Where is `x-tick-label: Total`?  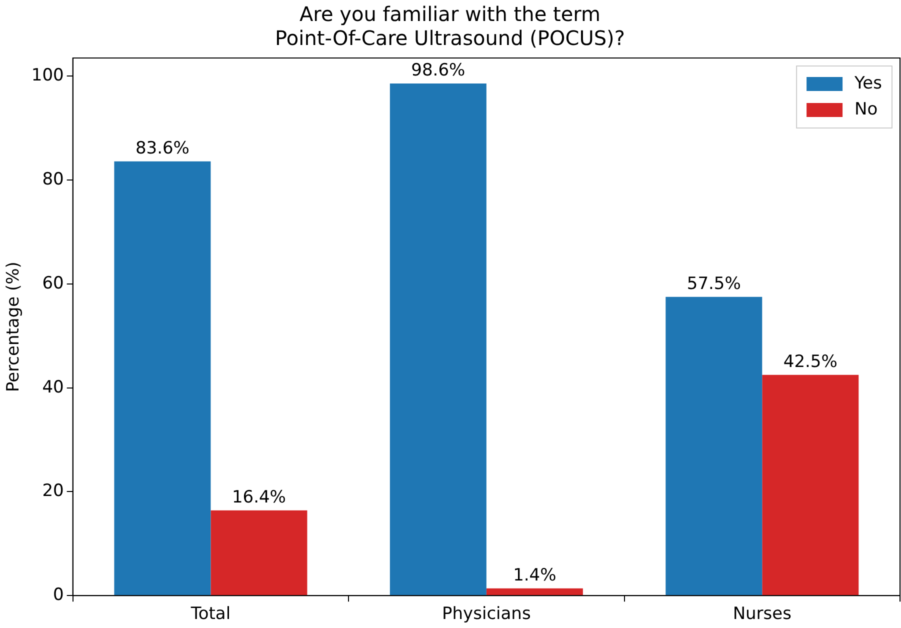
x-tick-label: Total is located at coordinates (210, 614).